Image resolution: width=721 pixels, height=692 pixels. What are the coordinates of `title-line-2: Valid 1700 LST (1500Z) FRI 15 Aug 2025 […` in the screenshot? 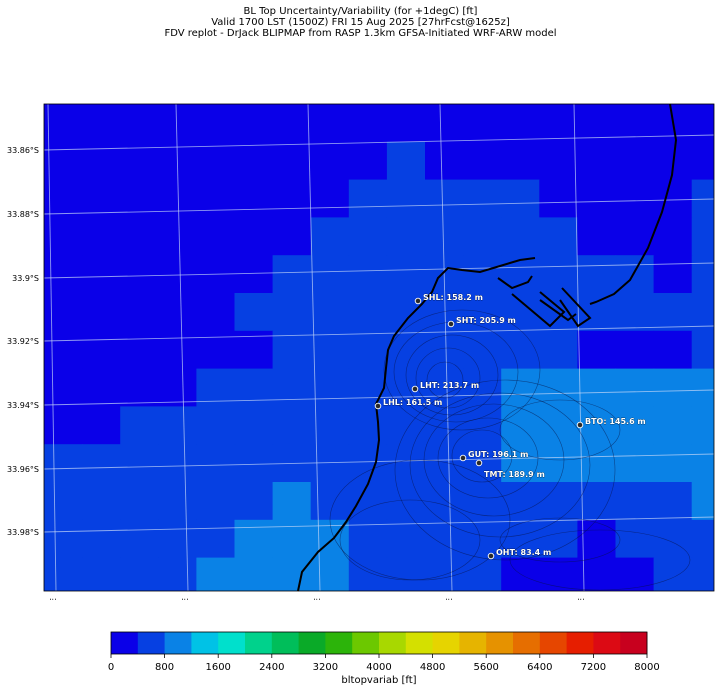 It's located at (360, 22).